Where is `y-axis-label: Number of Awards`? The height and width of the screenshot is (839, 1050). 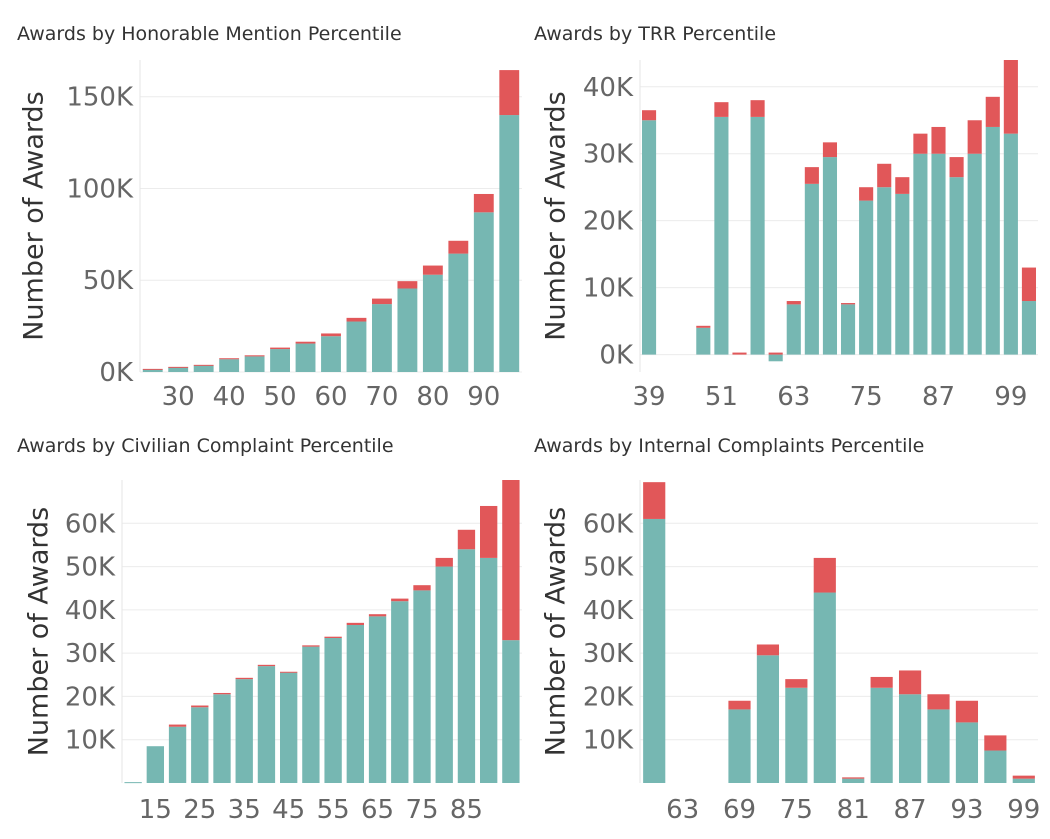 y-axis-label: Number of Awards is located at coordinates (556, 632).